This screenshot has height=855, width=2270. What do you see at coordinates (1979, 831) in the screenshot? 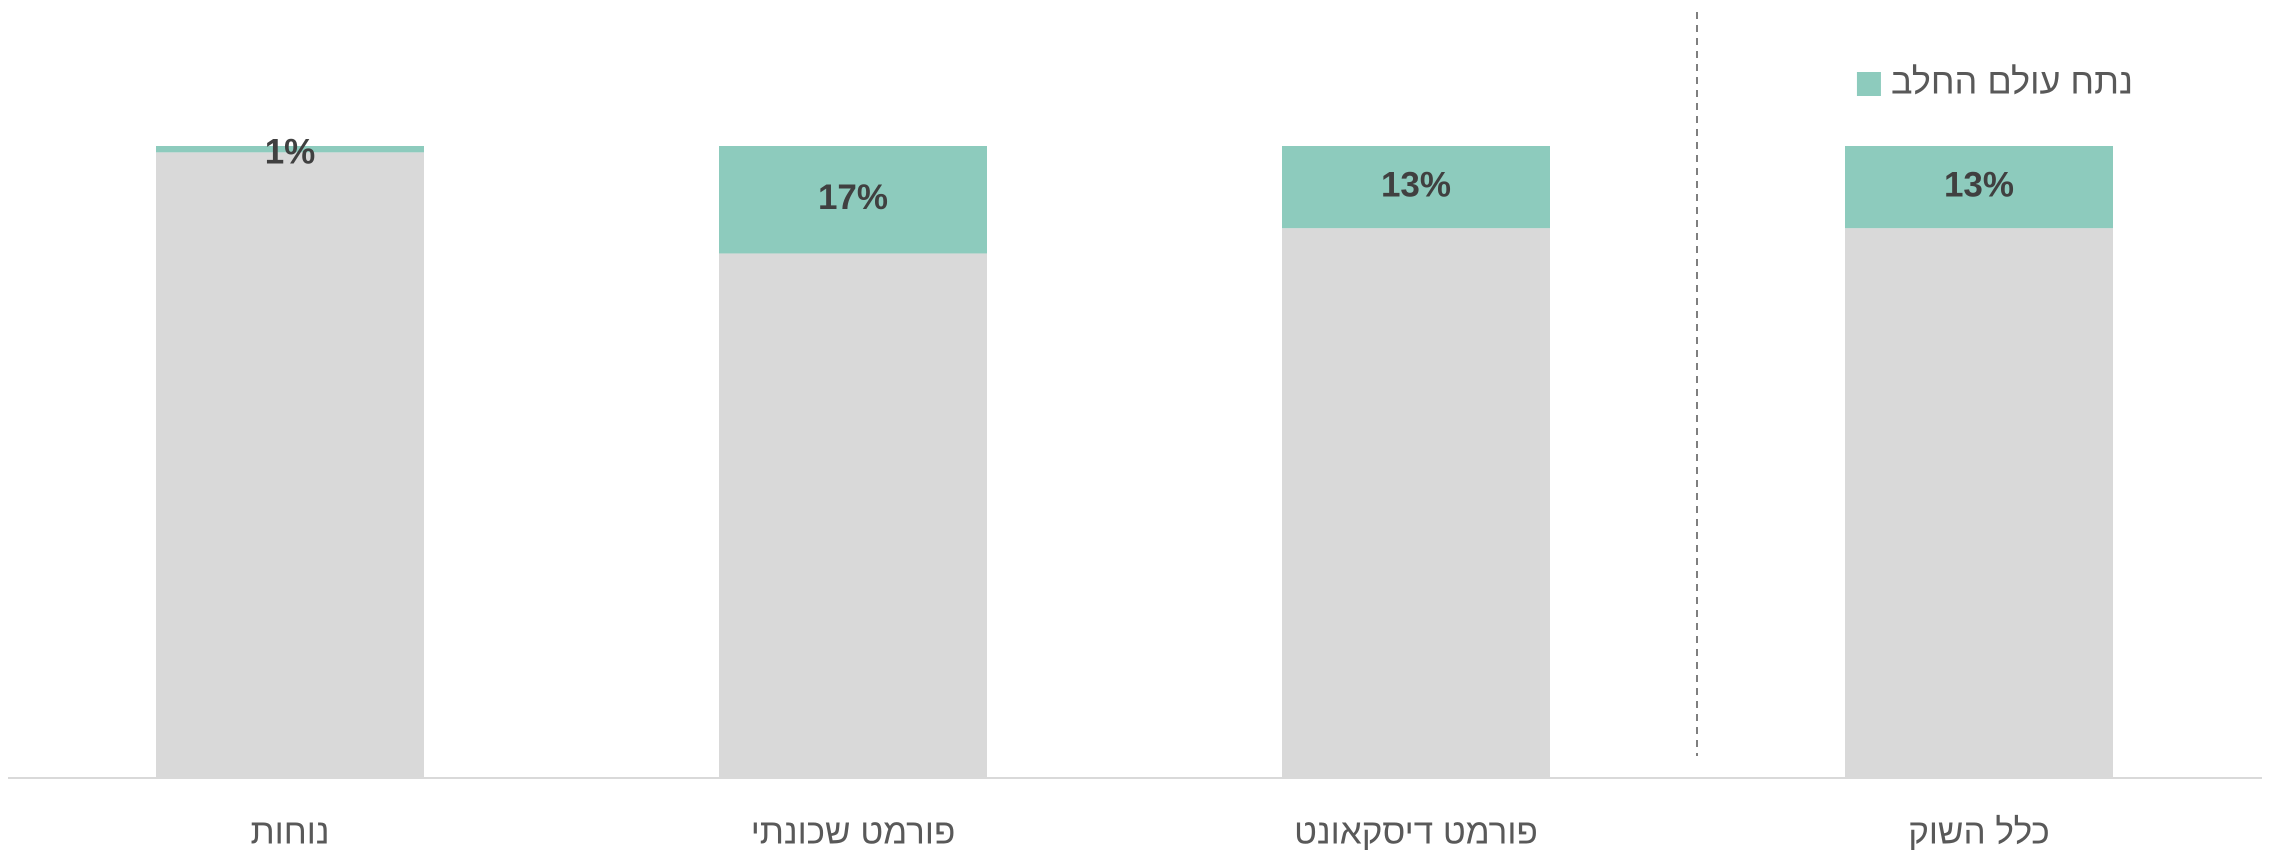
I see `x-tick-label: כלל השוק` at bounding box center [1979, 831].